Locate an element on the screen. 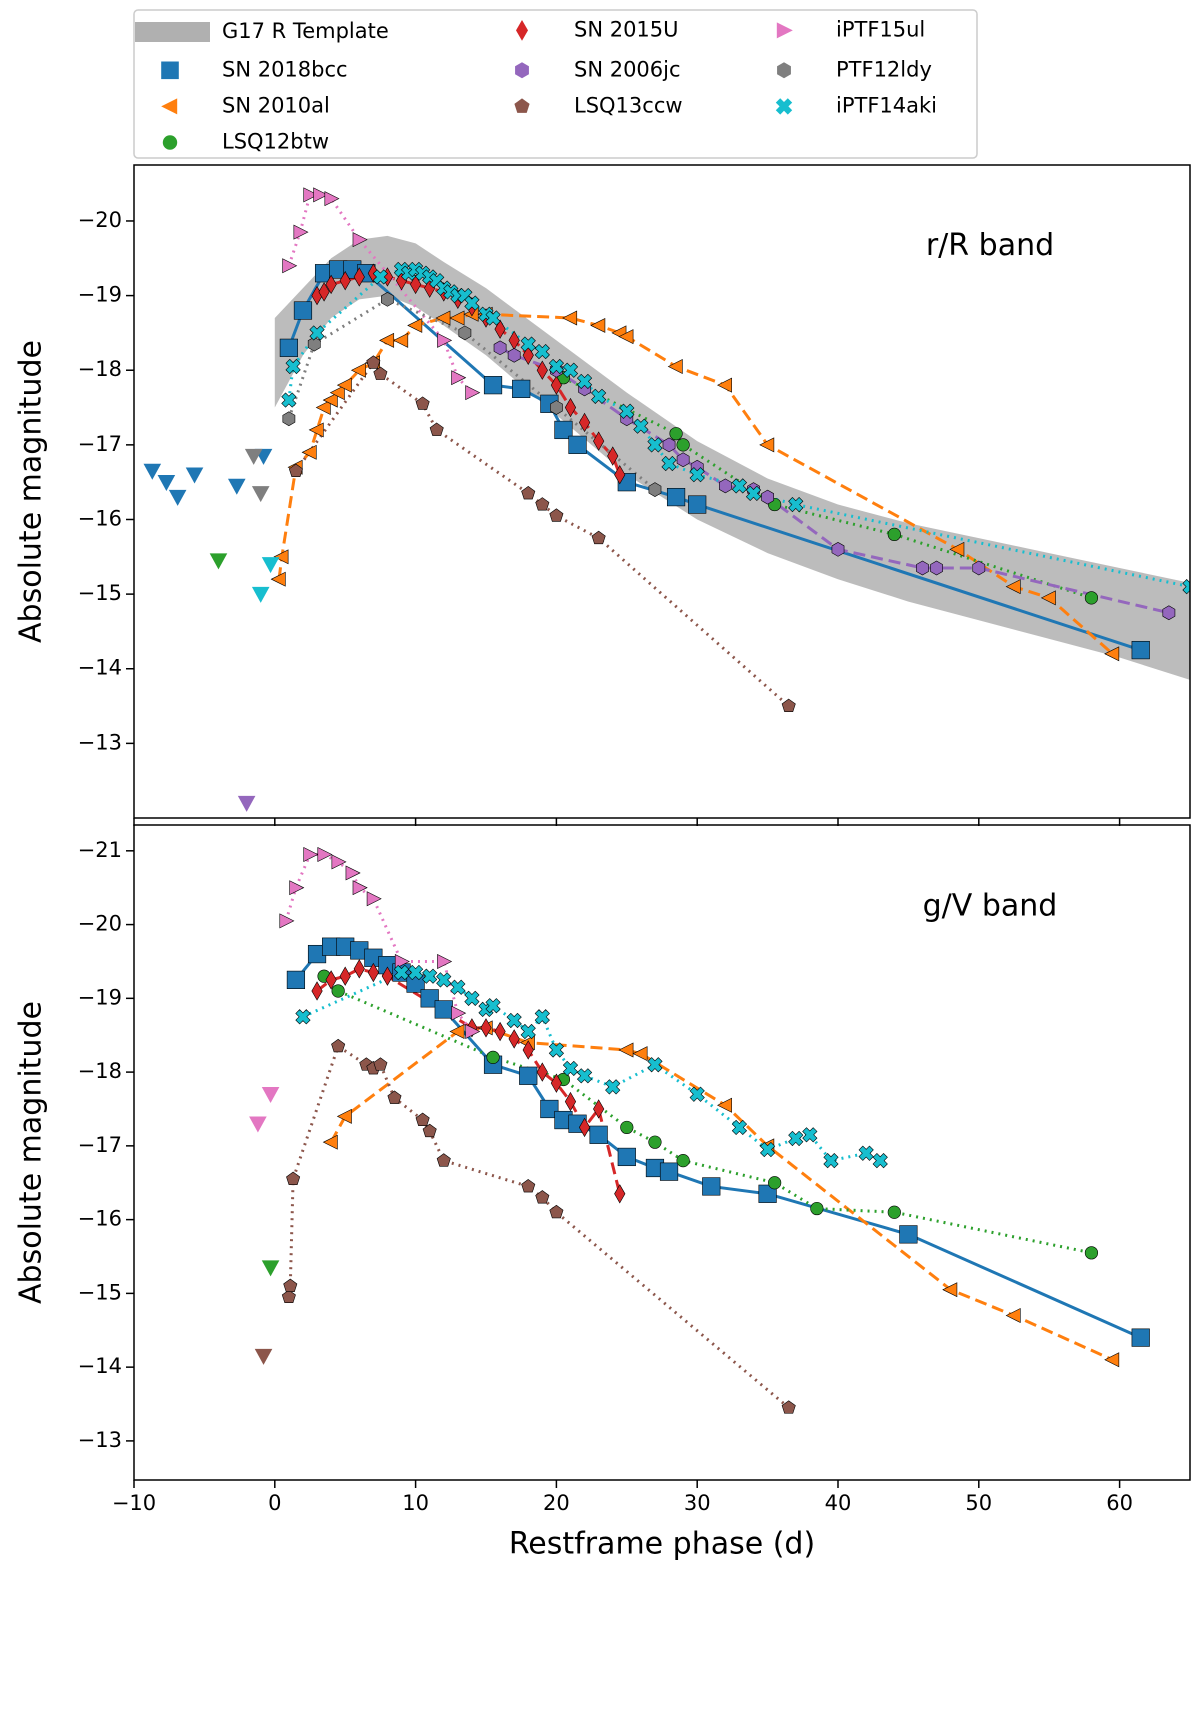  y-tick-label: −21 is located at coordinates (100, 850).